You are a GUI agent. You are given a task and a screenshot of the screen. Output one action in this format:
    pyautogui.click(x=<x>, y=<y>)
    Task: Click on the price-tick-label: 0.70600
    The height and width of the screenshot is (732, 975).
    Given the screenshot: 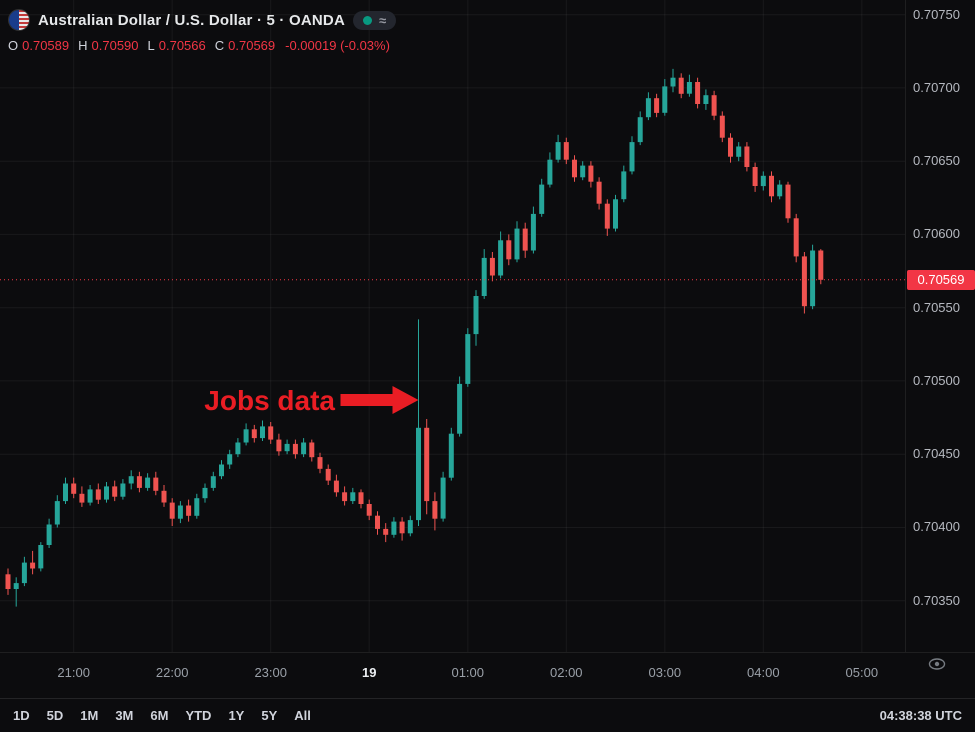 What is the action you would take?
    pyautogui.click(x=936, y=234)
    